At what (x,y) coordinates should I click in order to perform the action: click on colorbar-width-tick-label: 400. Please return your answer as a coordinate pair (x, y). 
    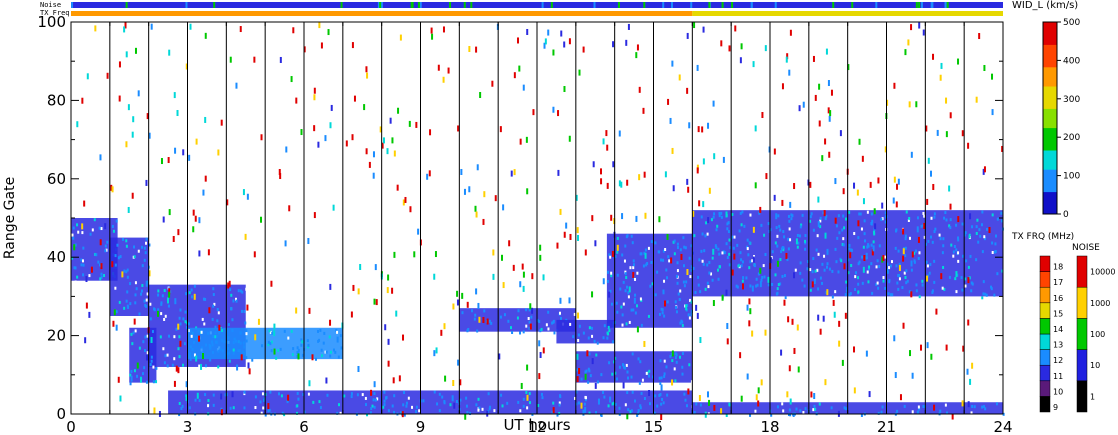
    Looking at the image, I should click on (1071, 61).